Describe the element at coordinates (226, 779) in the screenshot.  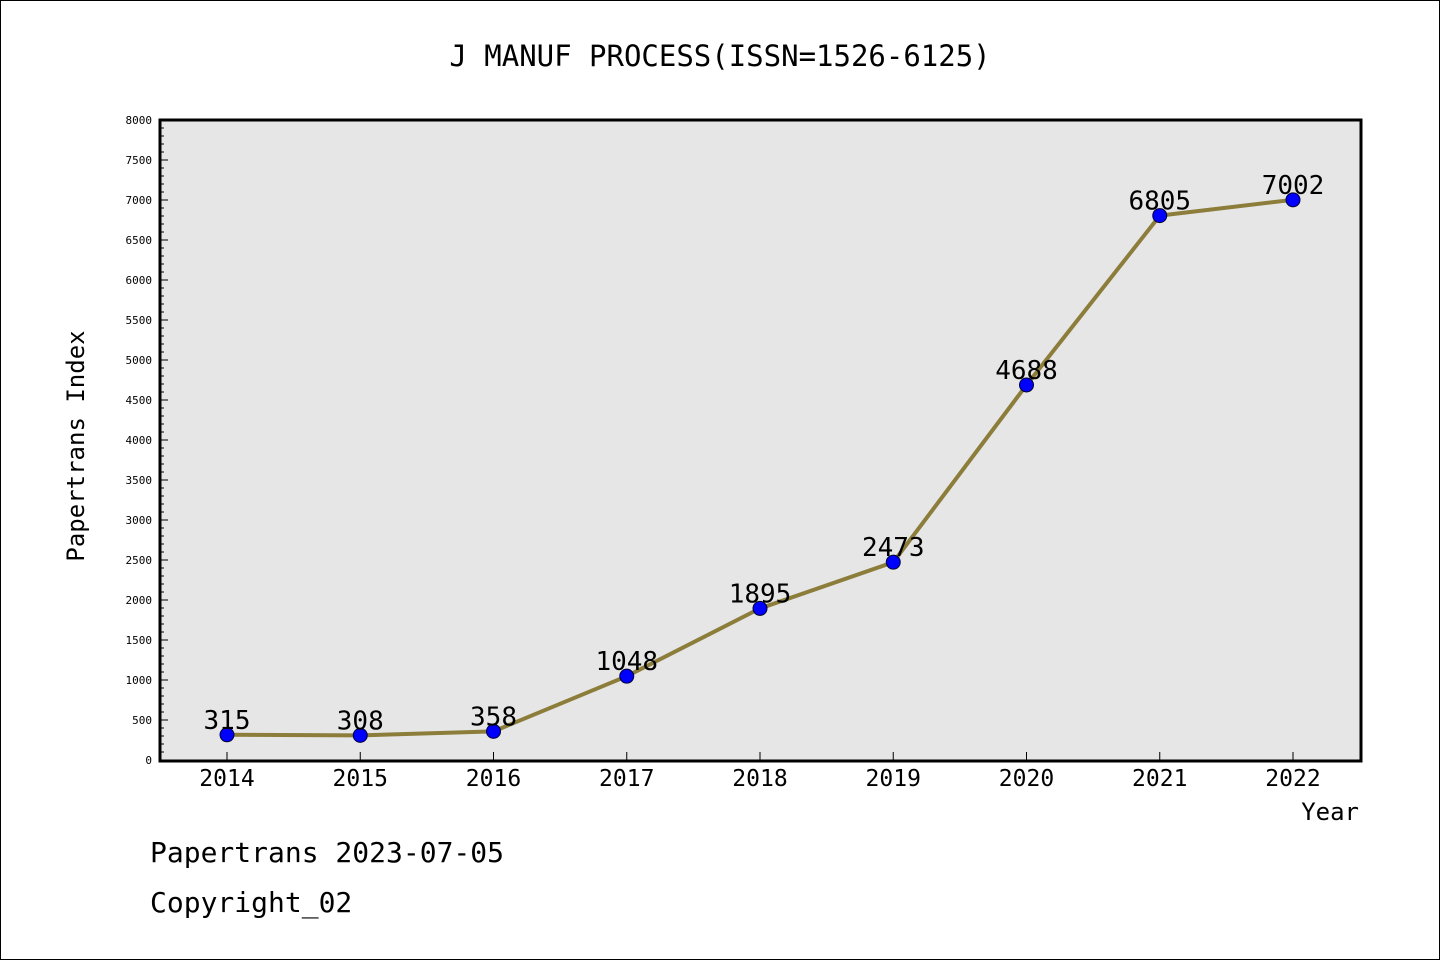
I see `x-tick-label: 2014` at that location.